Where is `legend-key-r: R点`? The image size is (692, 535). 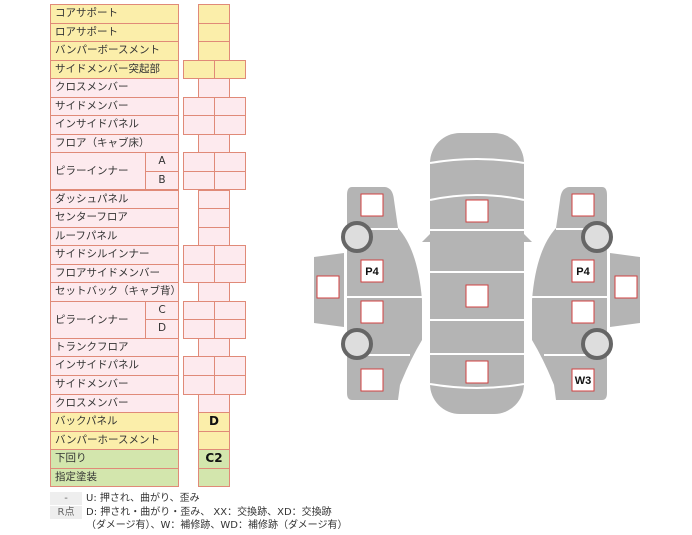
legend-key-r: R点 is located at coordinates (66, 512).